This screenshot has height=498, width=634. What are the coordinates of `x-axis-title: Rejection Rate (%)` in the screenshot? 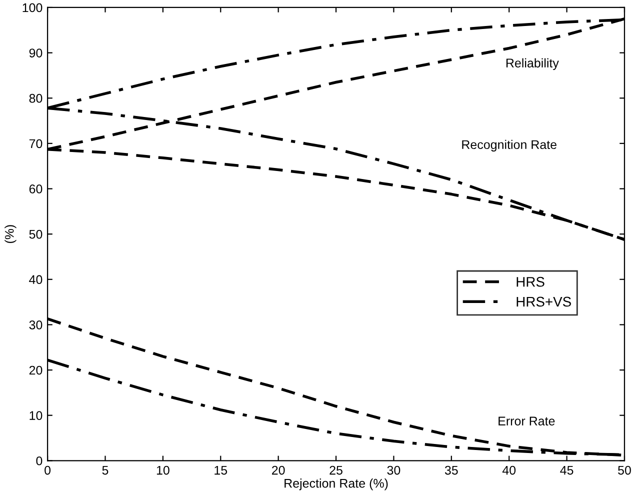 It's located at (336, 484).